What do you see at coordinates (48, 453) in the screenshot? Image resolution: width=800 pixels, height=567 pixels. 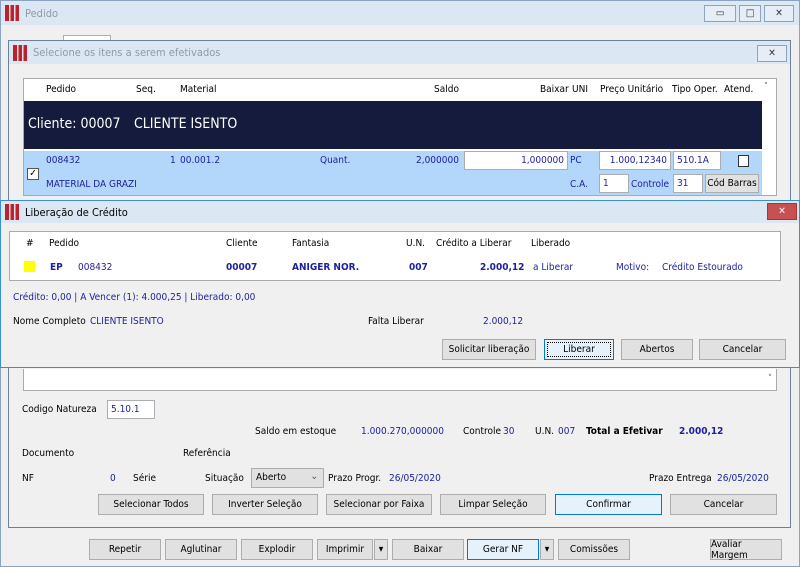 I see `documento-label: Documento` at bounding box center [48, 453].